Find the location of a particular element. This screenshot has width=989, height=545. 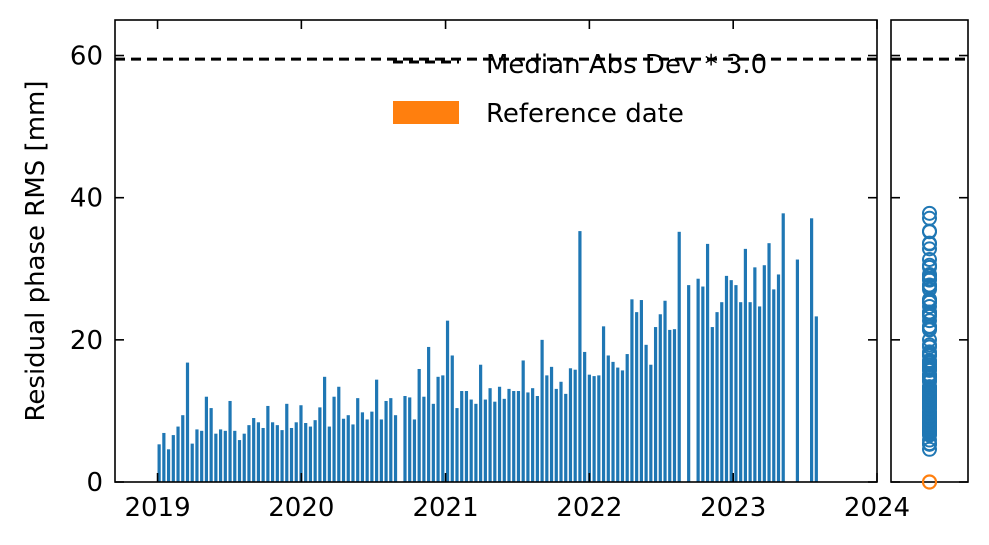

y-axis-title: Residual phase RMS [mm] is located at coordinates (36, 251).